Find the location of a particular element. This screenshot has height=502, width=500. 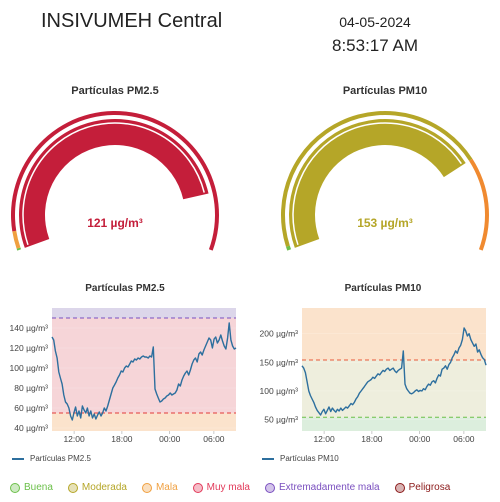

legend-label: Partículas PM2.5 is located at coordinates (60, 458).